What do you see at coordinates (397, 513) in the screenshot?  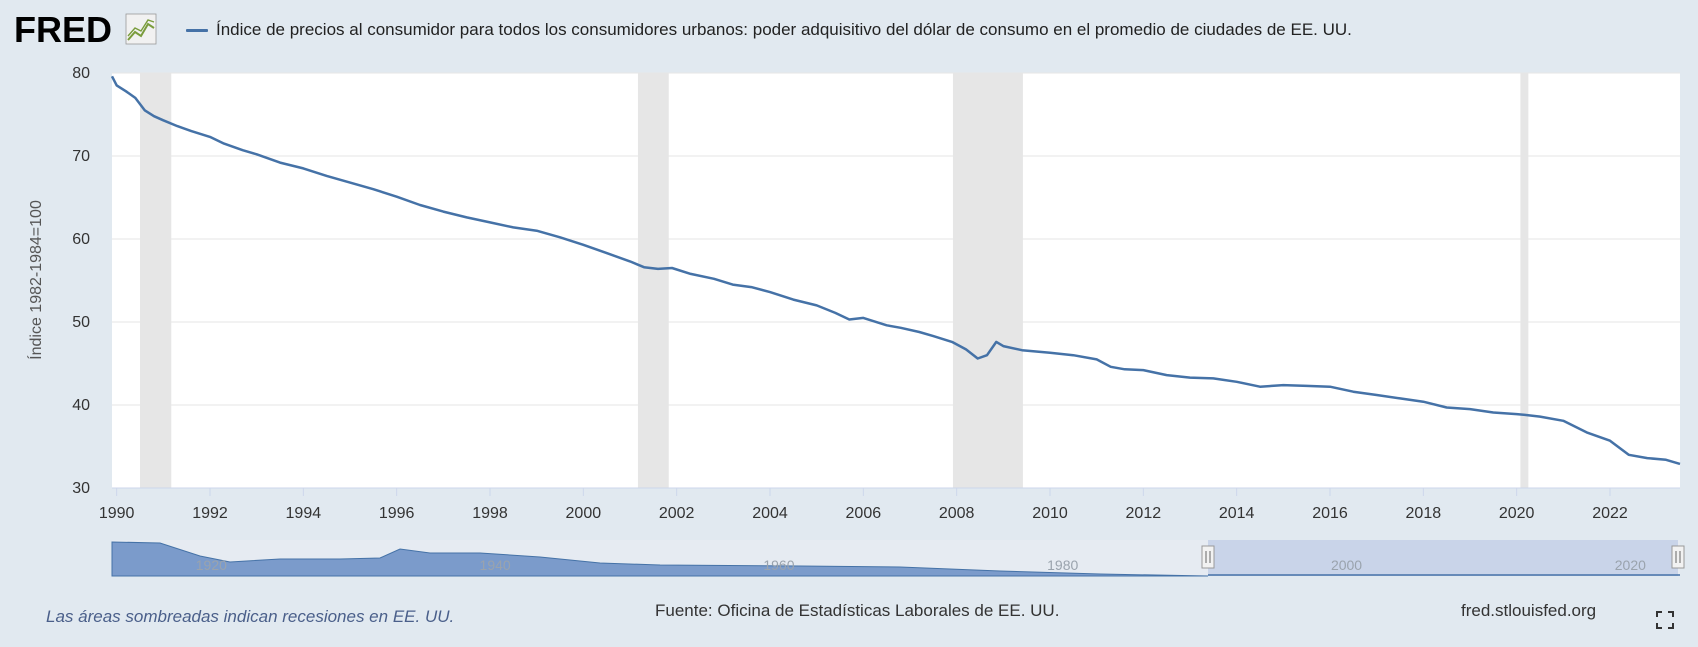 I see `x-tick-label: 1996` at bounding box center [397, 513].